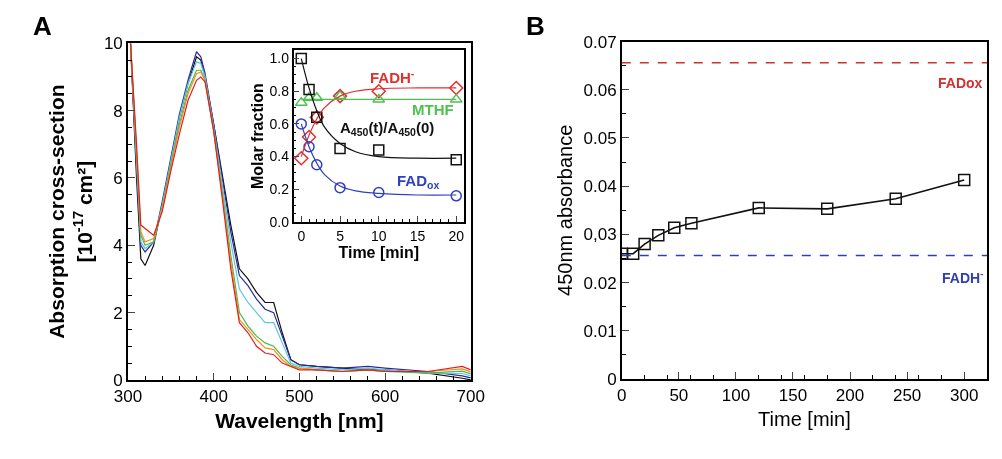 The height and width of the screenshot is (459, 1002). What do you see at coordinates (736, 396) in the screenshot?
I see `x-tick-label: 100` at bounding box center [736, 396].